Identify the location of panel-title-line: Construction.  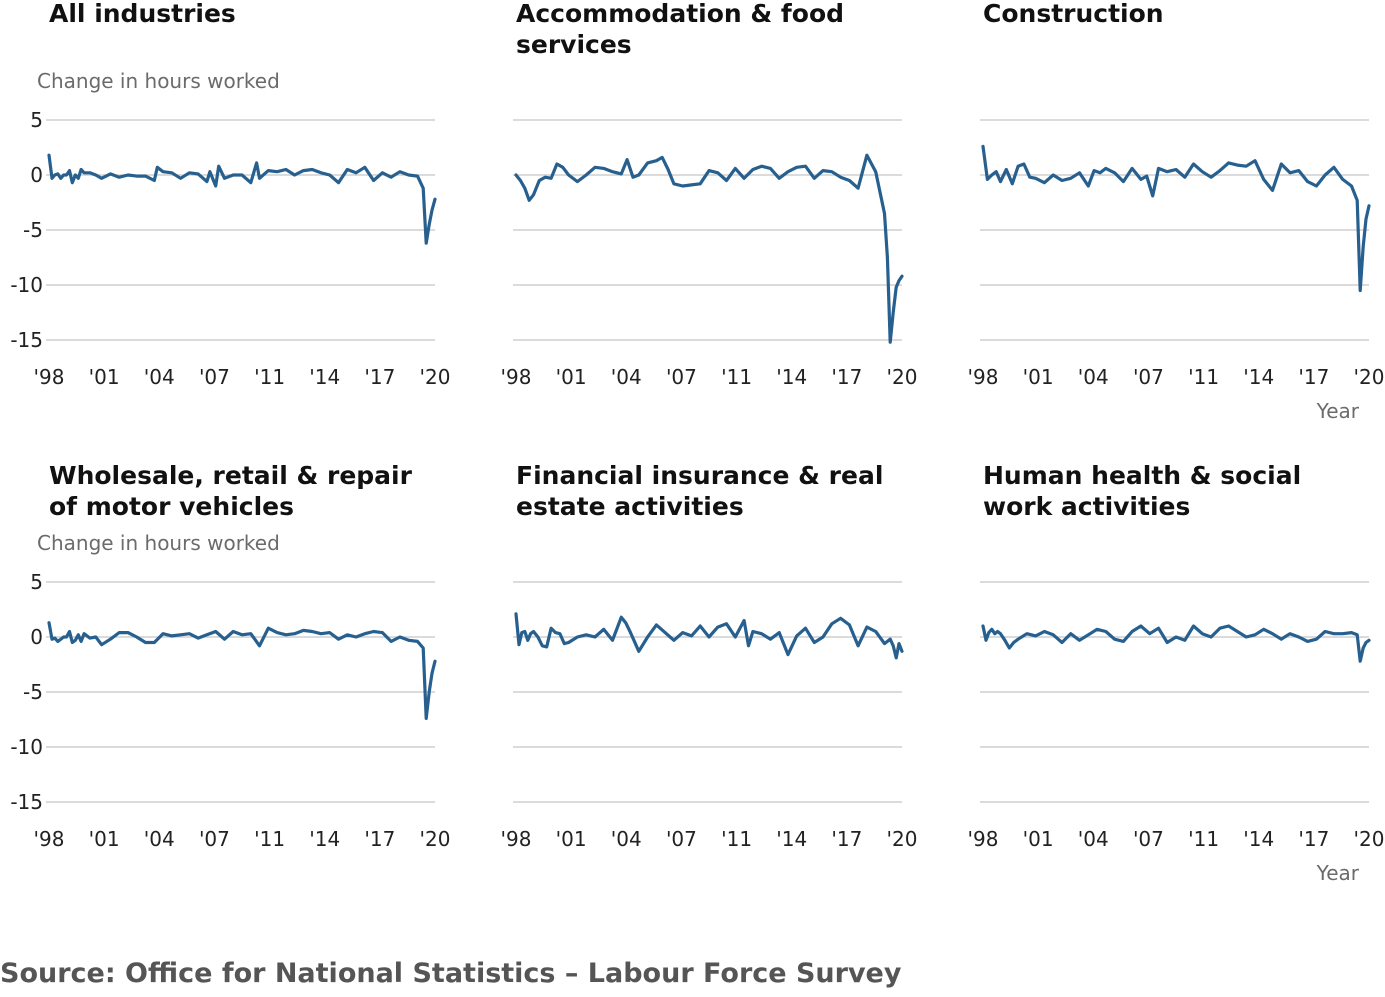
(1073, 14).